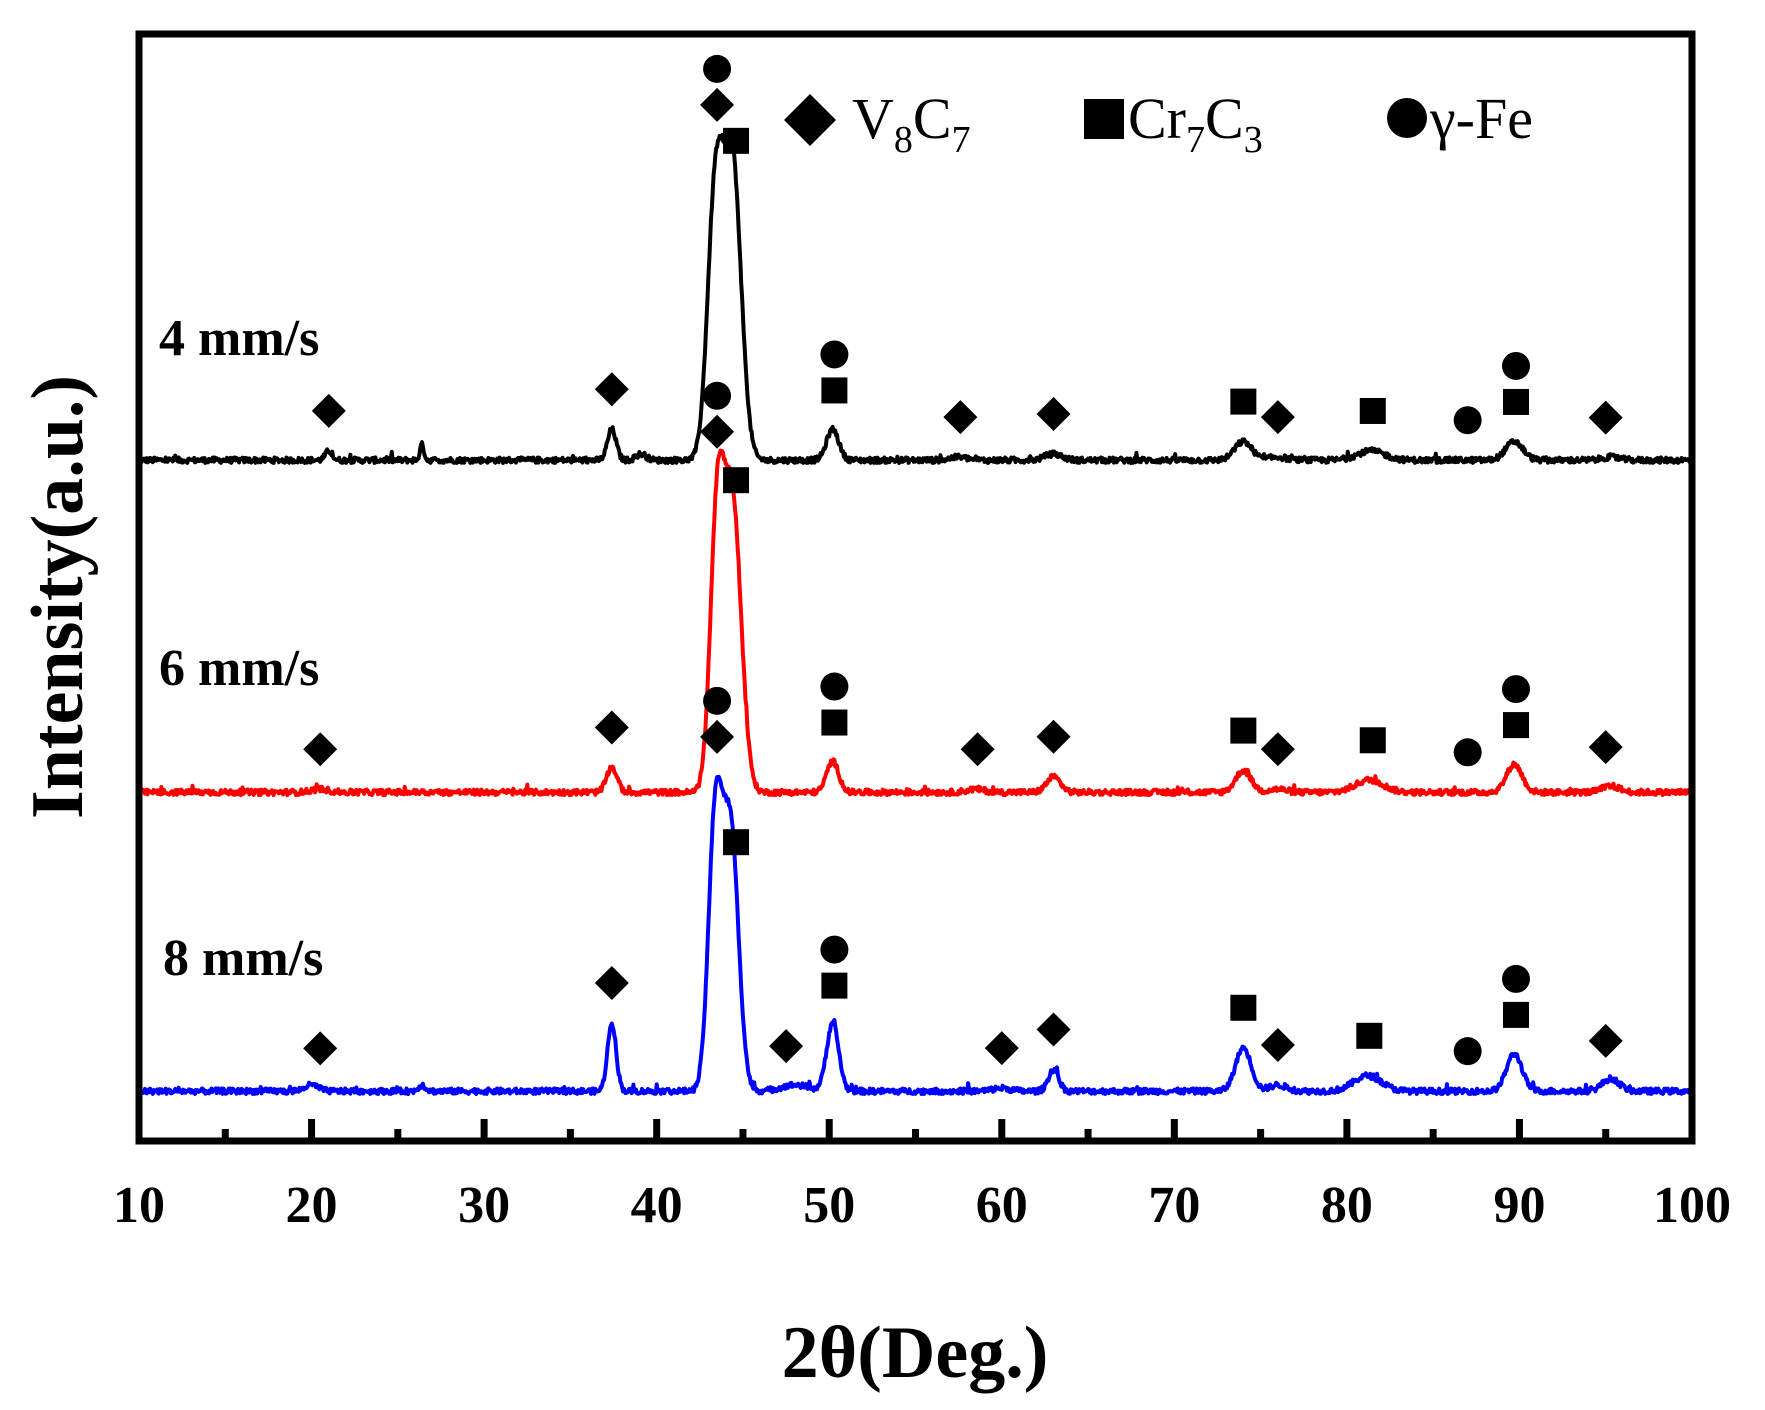 This screenshot has height=1410, width=1765. Describe the element at coordinates (328, 410) in the screenshot. I see `peak-marker-s1-0-diamond` at that location.